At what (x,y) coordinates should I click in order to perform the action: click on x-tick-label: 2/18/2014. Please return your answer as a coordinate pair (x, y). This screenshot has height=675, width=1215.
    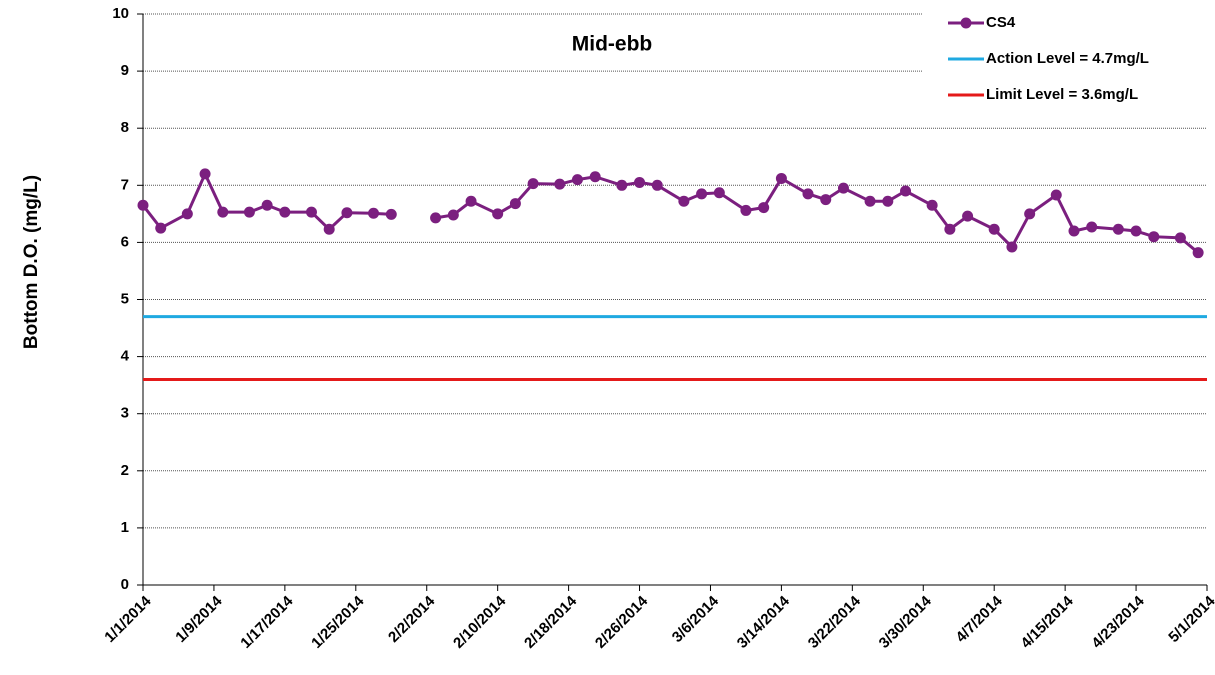
    Looking at the image, I should click on (551, 622).